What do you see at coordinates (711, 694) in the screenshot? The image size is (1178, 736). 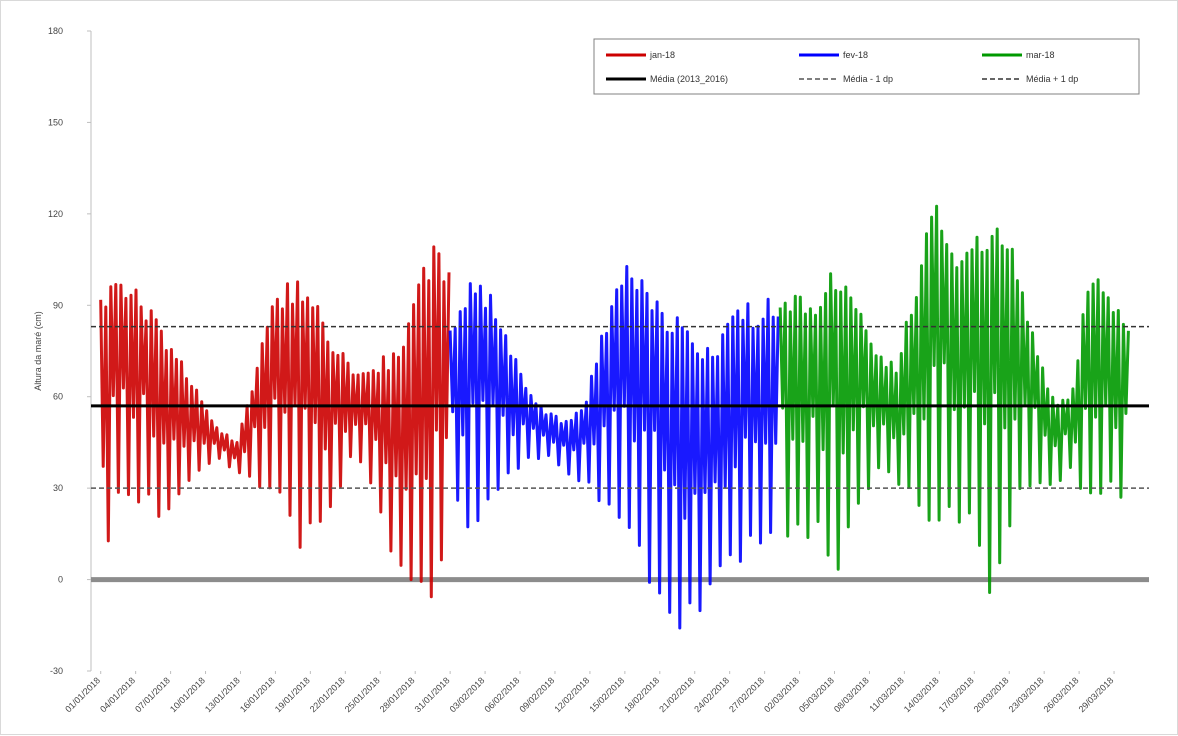 I see `x-tick-label: 24/02/2018` at bounding box center [711, 694].